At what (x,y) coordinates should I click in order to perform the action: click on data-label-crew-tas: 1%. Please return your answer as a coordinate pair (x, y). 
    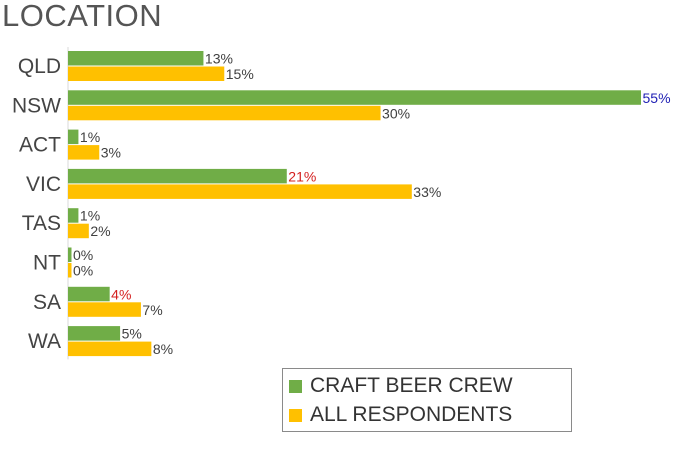
    Looking at the image, I should click on (90, 216).